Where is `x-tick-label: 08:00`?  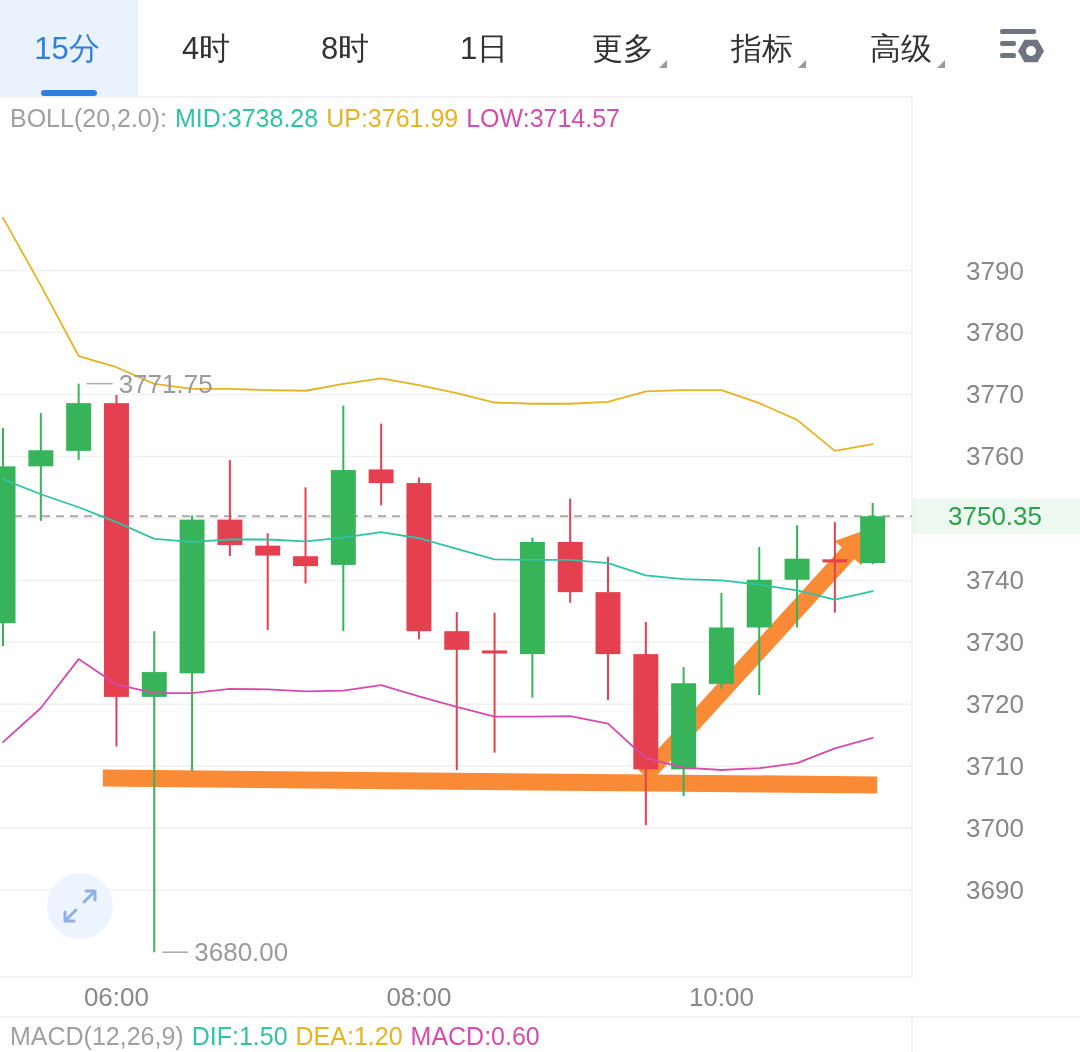 x-tick-label: 08:00 is located at coordinates (419, 997).